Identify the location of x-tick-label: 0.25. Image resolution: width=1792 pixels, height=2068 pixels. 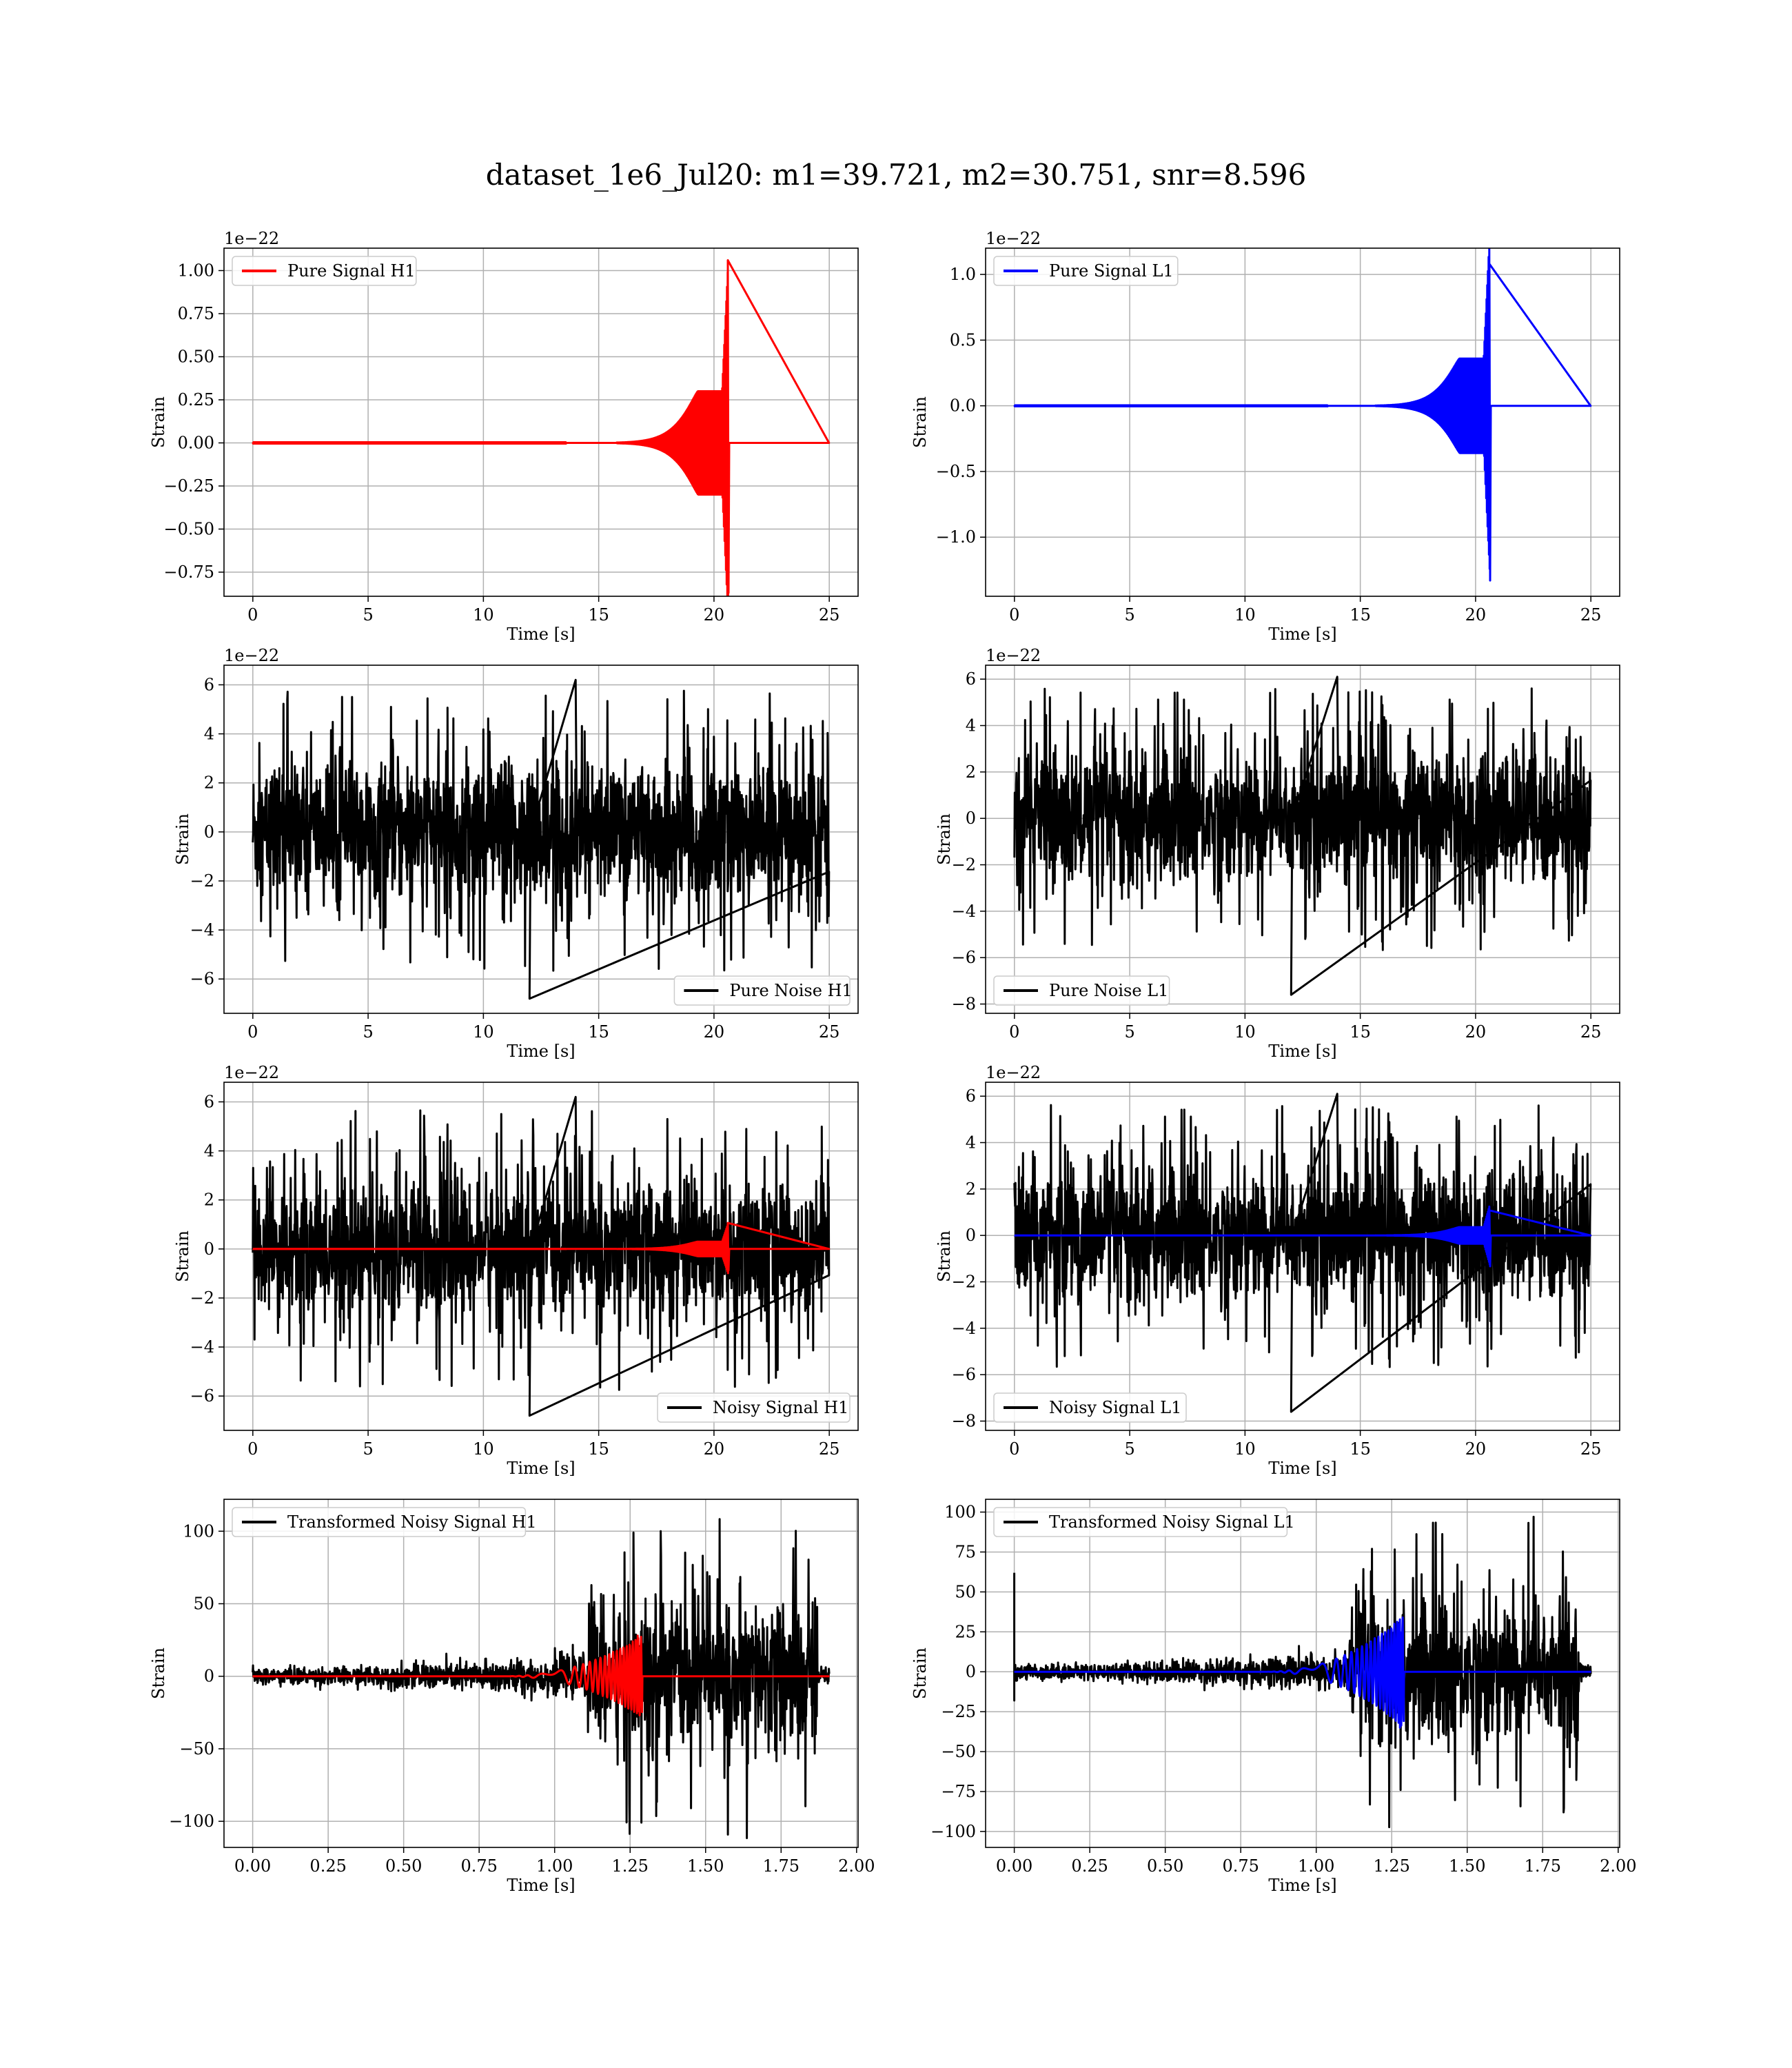
(327, 1866).